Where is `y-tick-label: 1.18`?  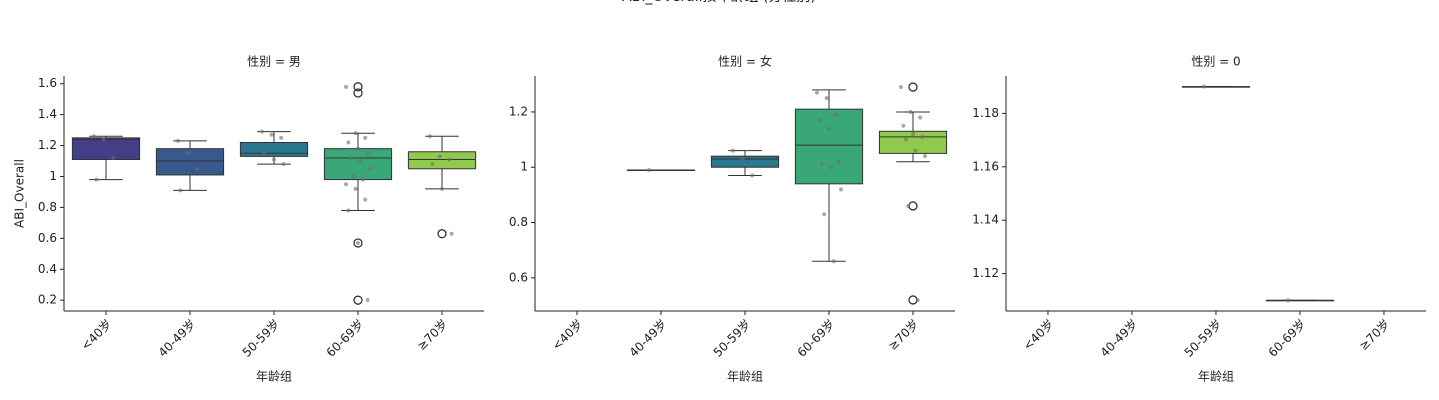
y-tick-label: 1.18 is located at coordinates (985, 113).